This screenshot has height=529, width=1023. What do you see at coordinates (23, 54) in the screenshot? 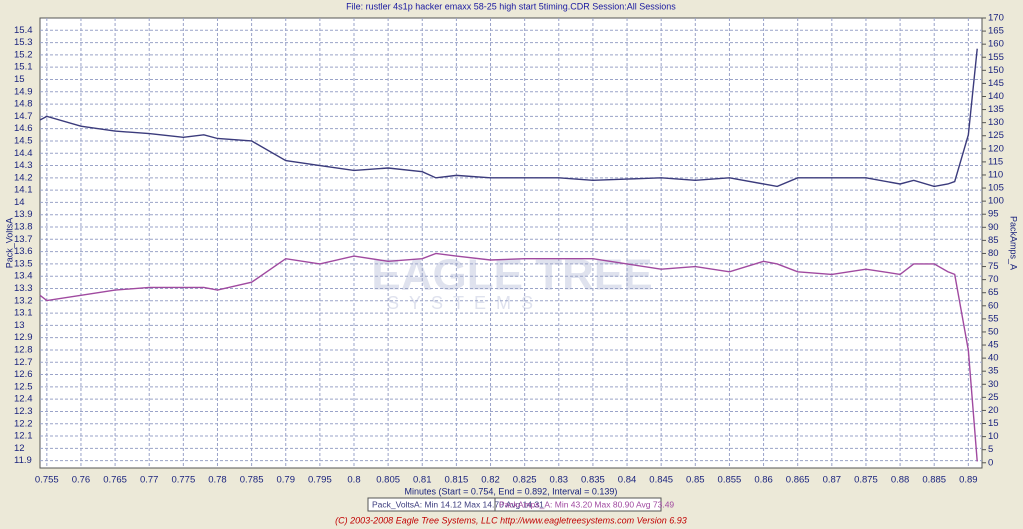
I see `y-tick-label: 15.2` at bounding box center [23, 54].